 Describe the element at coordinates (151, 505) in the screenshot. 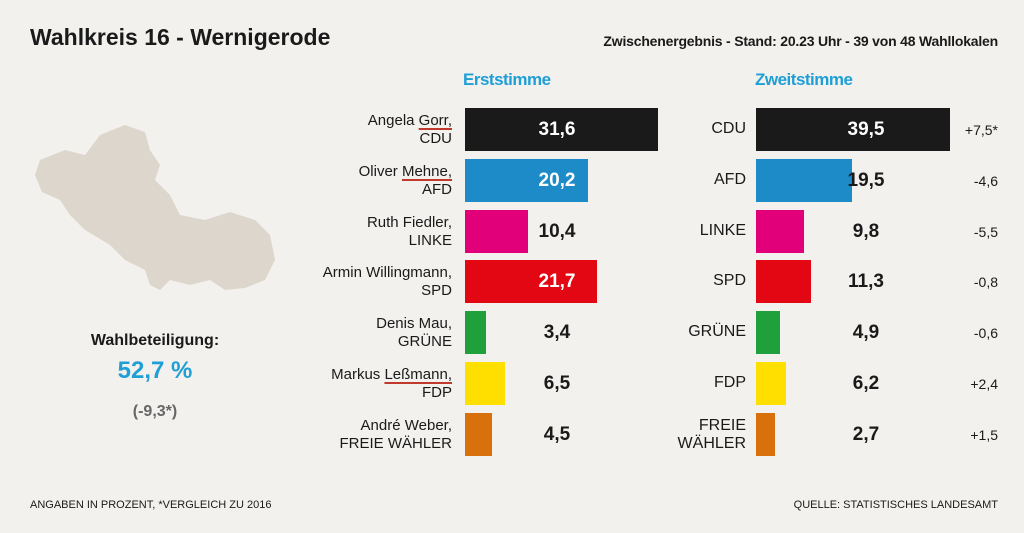

I see `footnote: ANGABEN IN PROZENT, *VERGLEICH ZU 2016` at that location.